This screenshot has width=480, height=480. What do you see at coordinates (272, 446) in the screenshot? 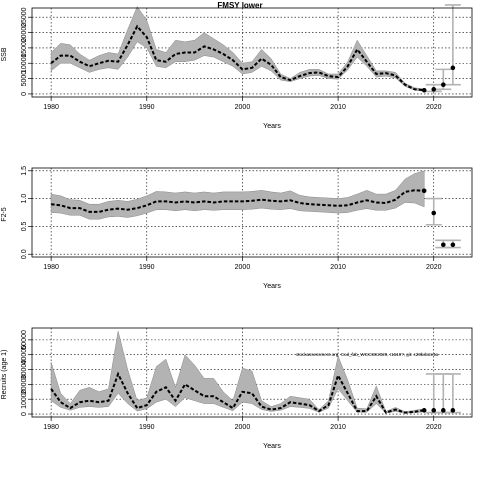
I see `recruits-x-axis-title: Years` at bounding box center [272, 446].